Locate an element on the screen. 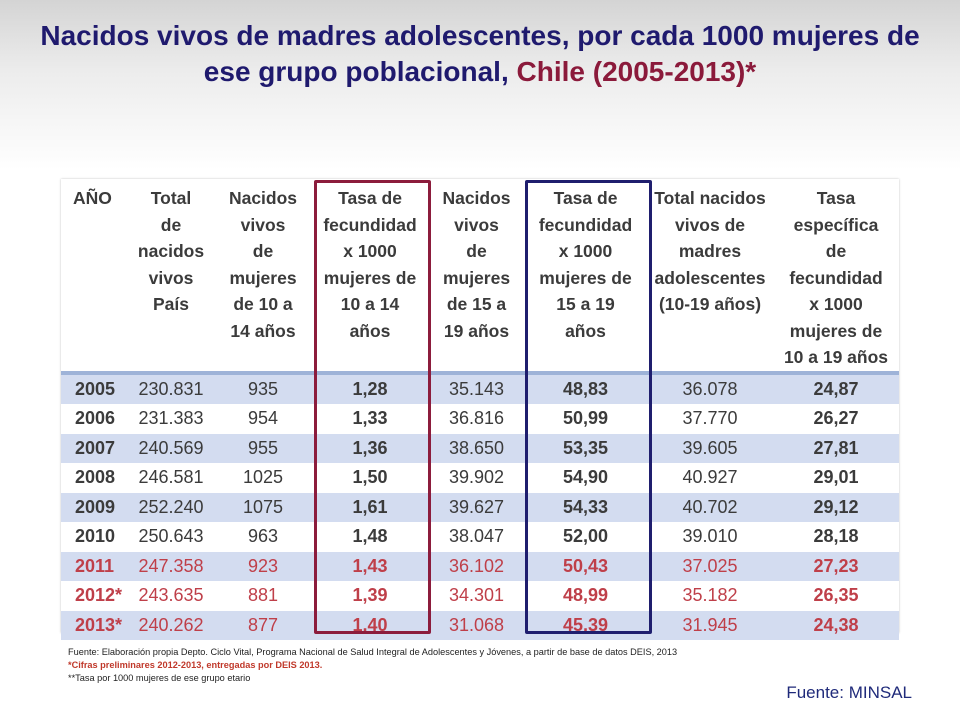  source-credit: Fuente: MINSAL is located at coordinates (849, 692).